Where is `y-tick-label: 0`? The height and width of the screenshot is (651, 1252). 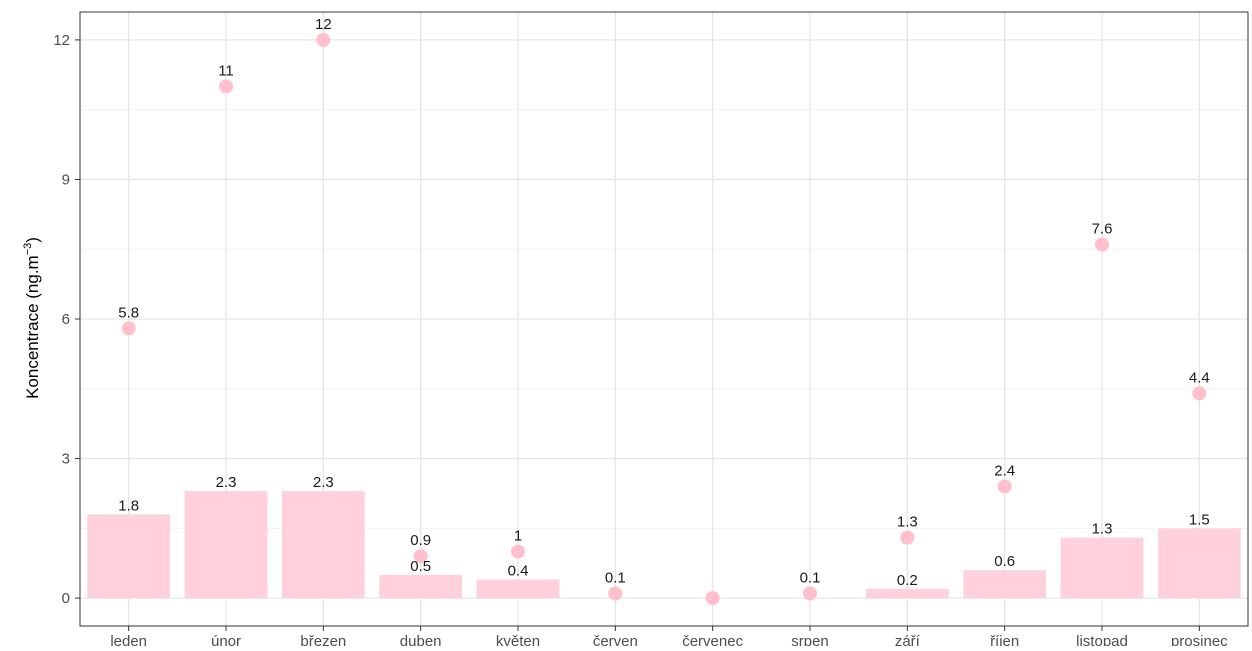 y-tick-label: 0 is located at coordinates (66, 598).